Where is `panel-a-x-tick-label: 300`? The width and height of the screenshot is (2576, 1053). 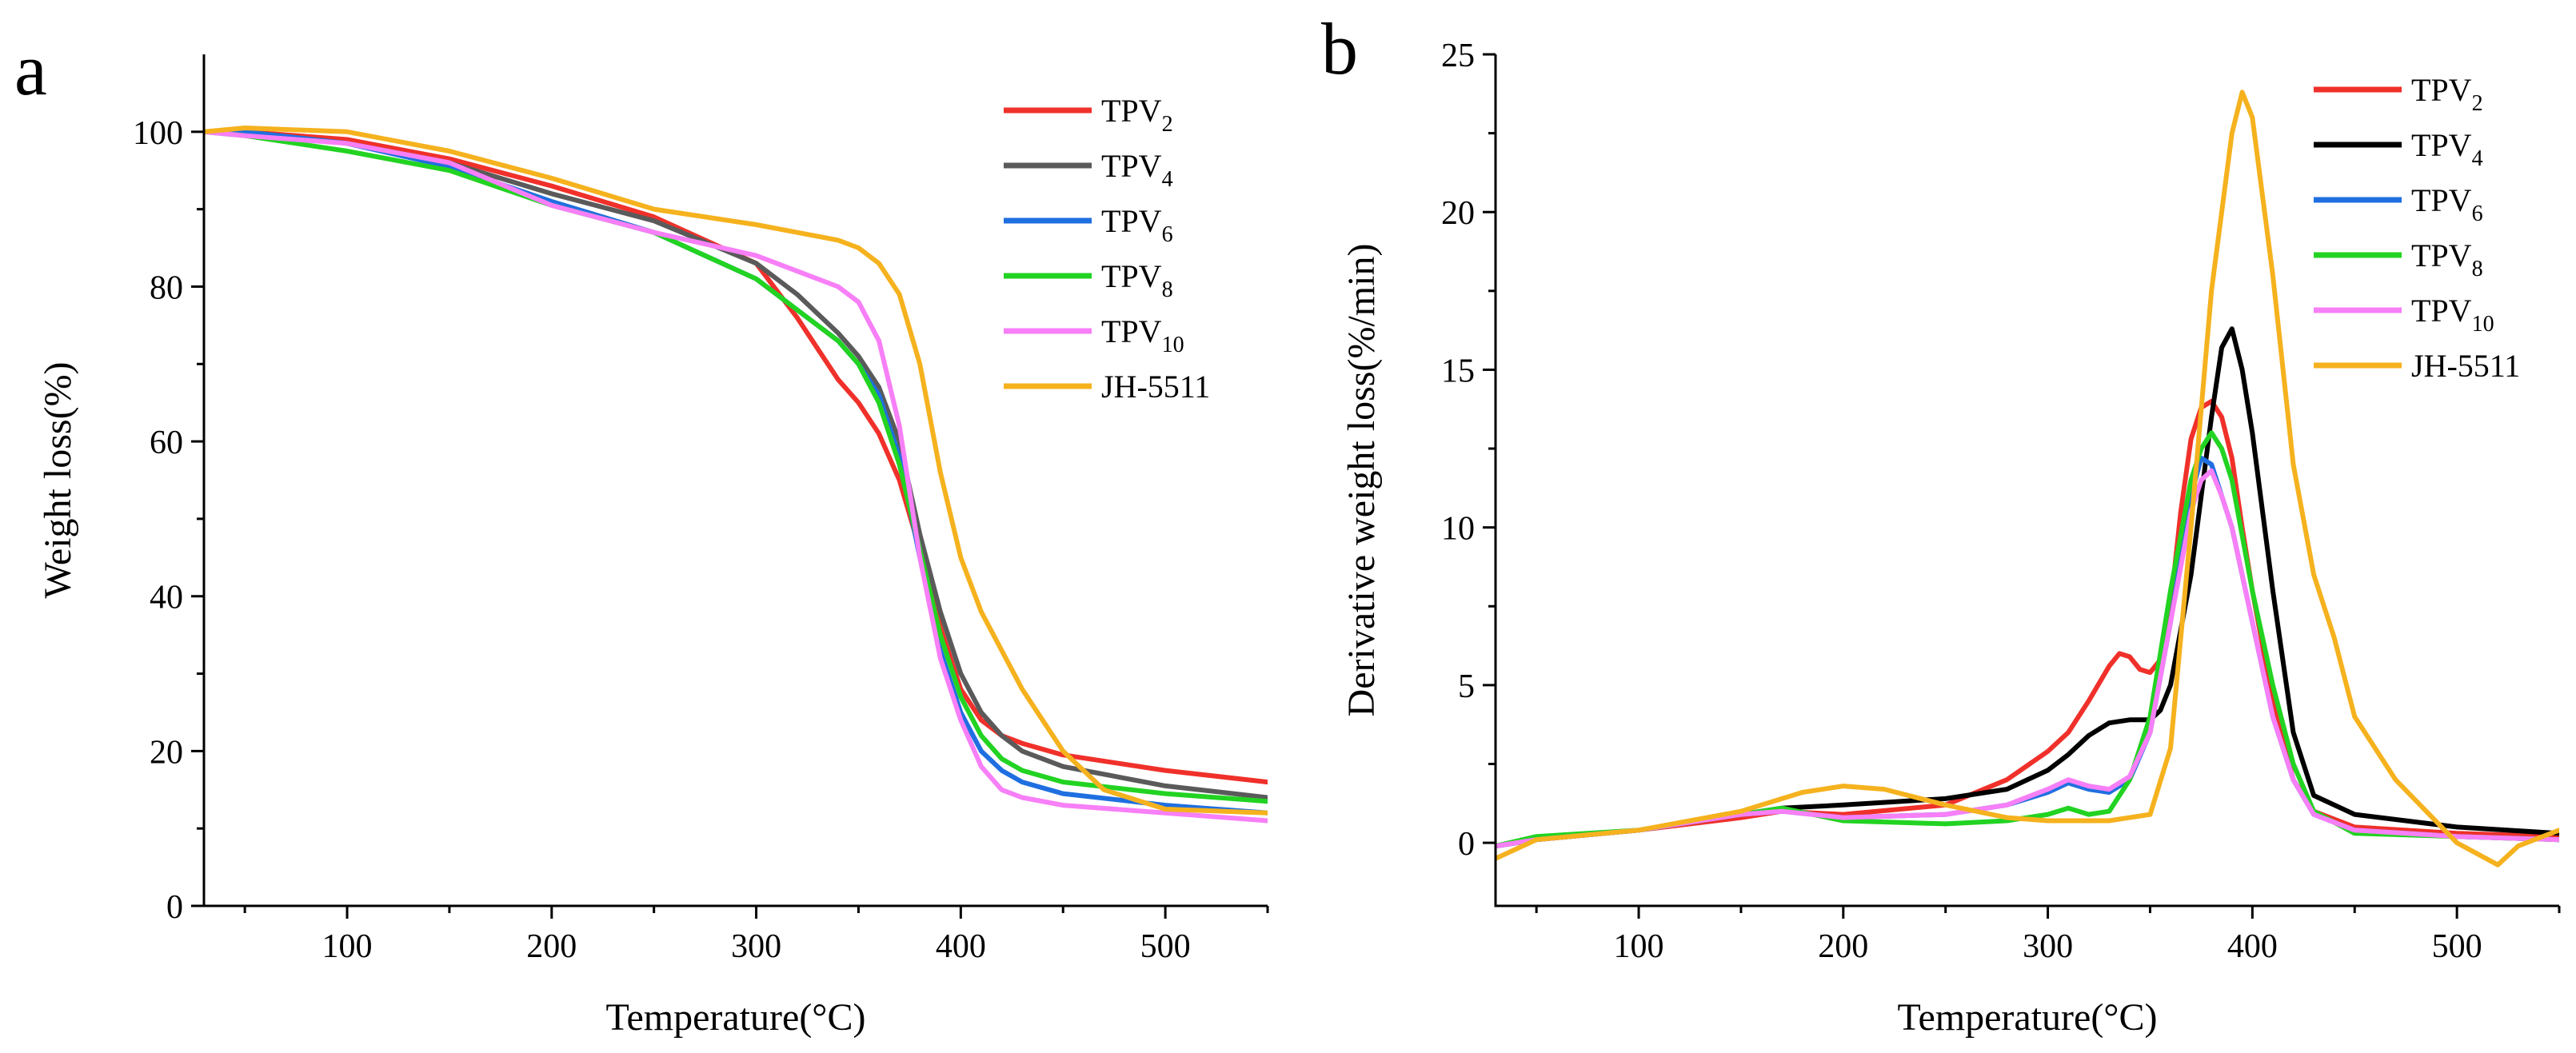 panel-a-x-tick-label: 300 is located at coordinates (756, 946).